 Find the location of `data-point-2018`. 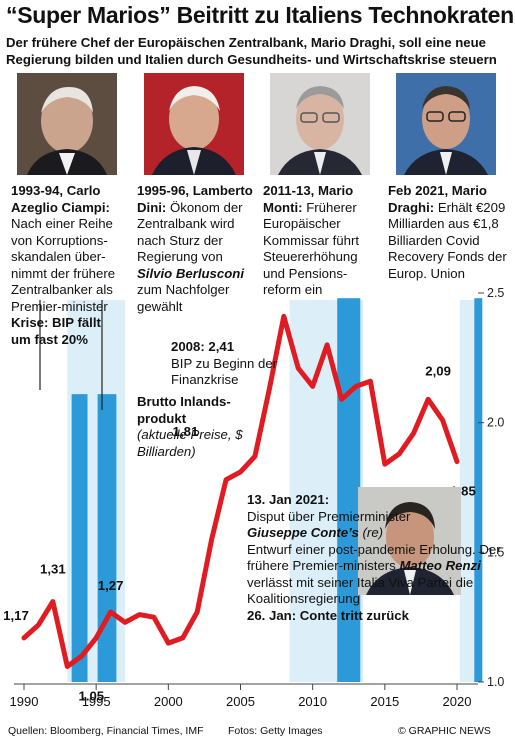

data-point-2018 is located at coordinates (428, 399).